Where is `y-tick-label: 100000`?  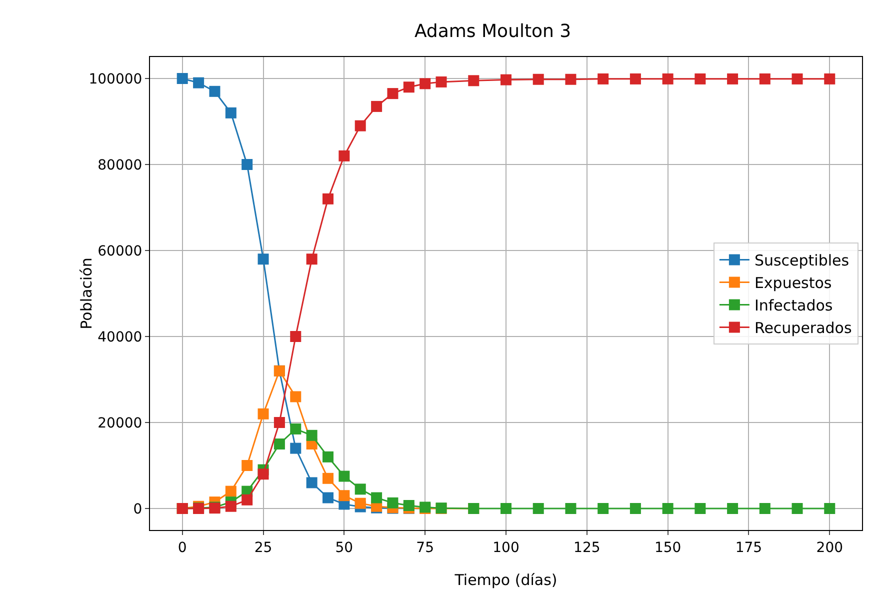
y-tick-label: 100000 is located at coordinates (115, 79).